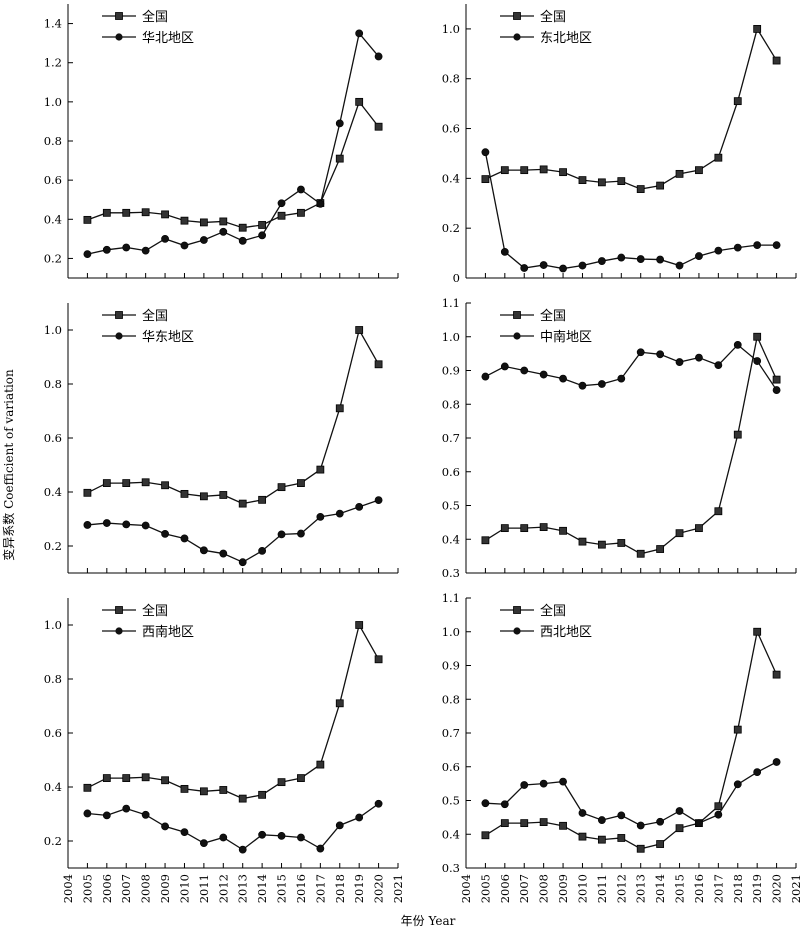 The image size is (800, 931). What do you see at coordinates (602, 888) in the screenshot?
I see `x-tick-label: 2011` at bounding box center [602, 888].